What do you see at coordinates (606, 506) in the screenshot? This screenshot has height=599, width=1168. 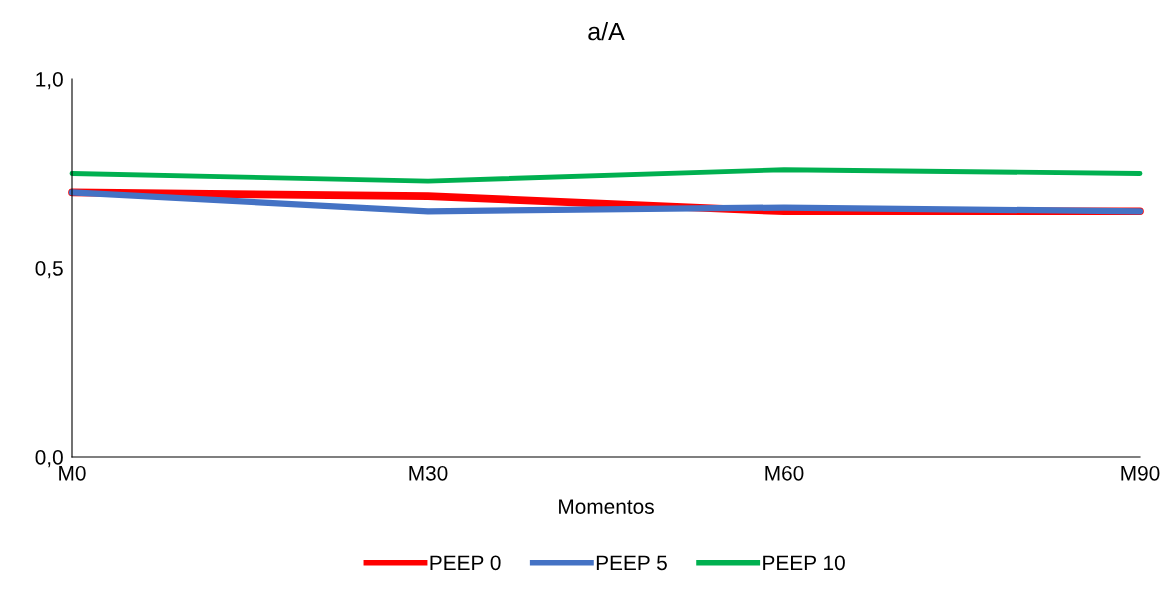 I see `x-axis-title: Momentos` at bounding box center [606, 506].